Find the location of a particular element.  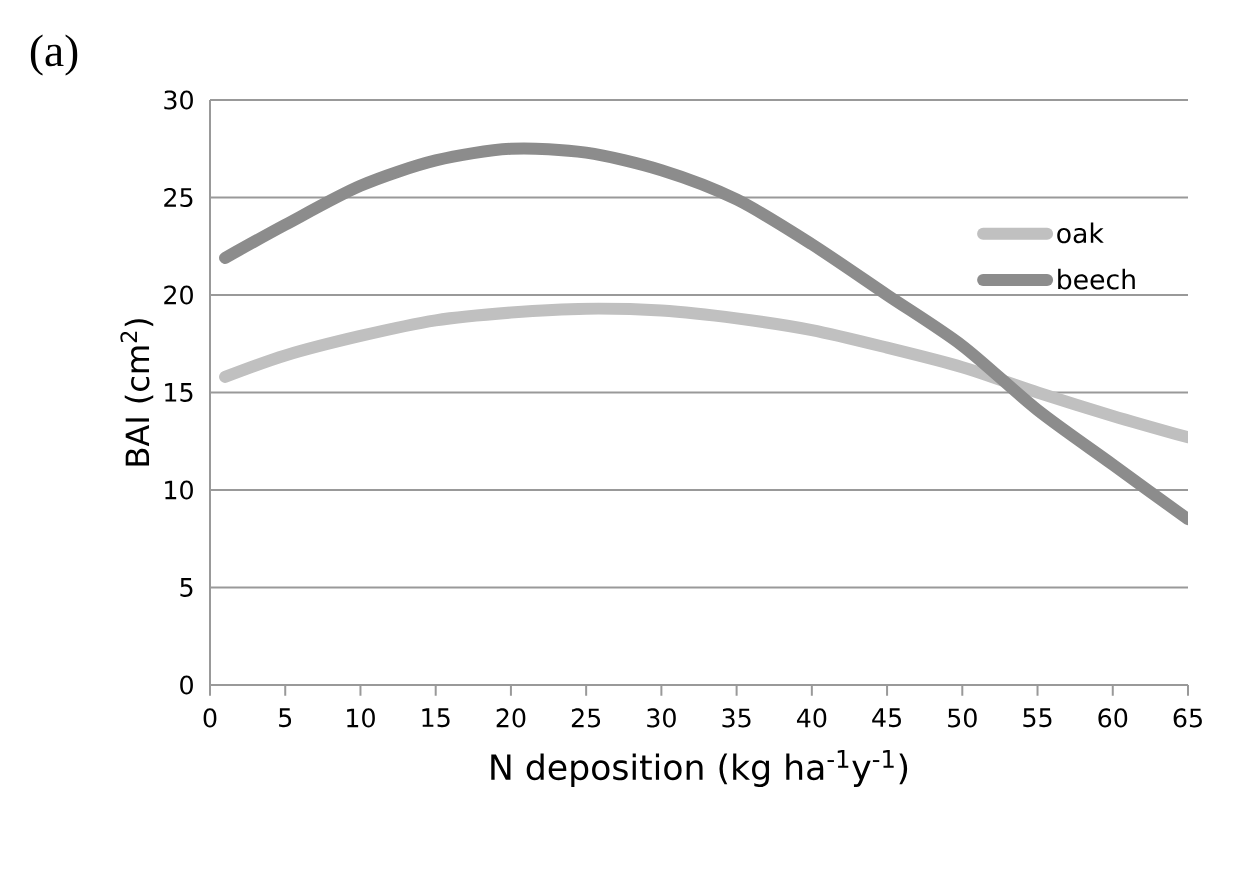

x-tick-label: 50 is located at coordinates (962, 718).